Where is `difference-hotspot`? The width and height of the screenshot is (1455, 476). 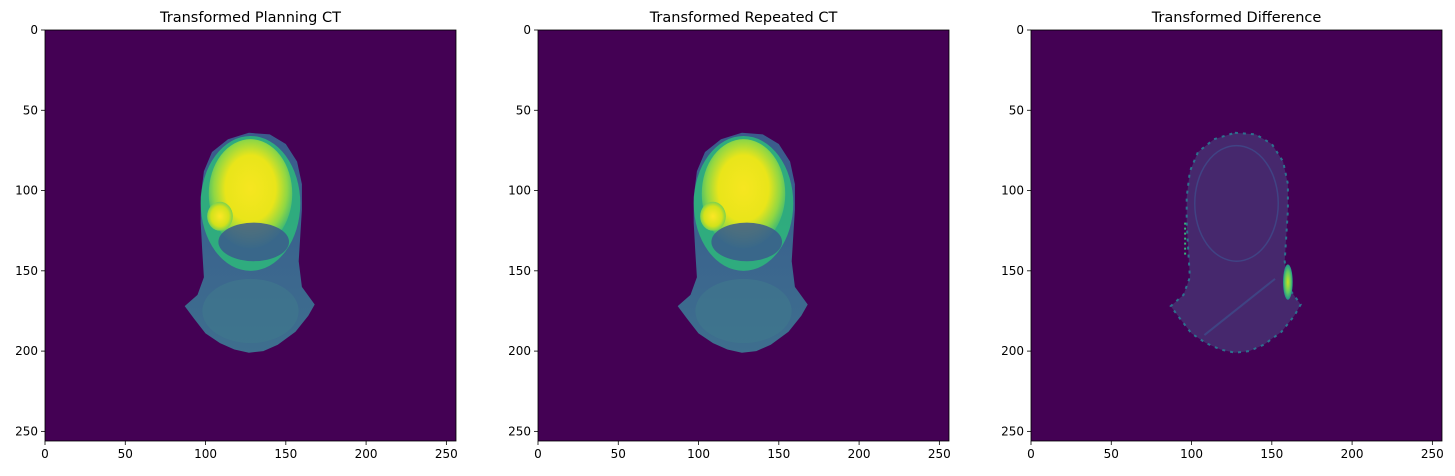
difference-hotspot is located at coordinates (1288, 282).